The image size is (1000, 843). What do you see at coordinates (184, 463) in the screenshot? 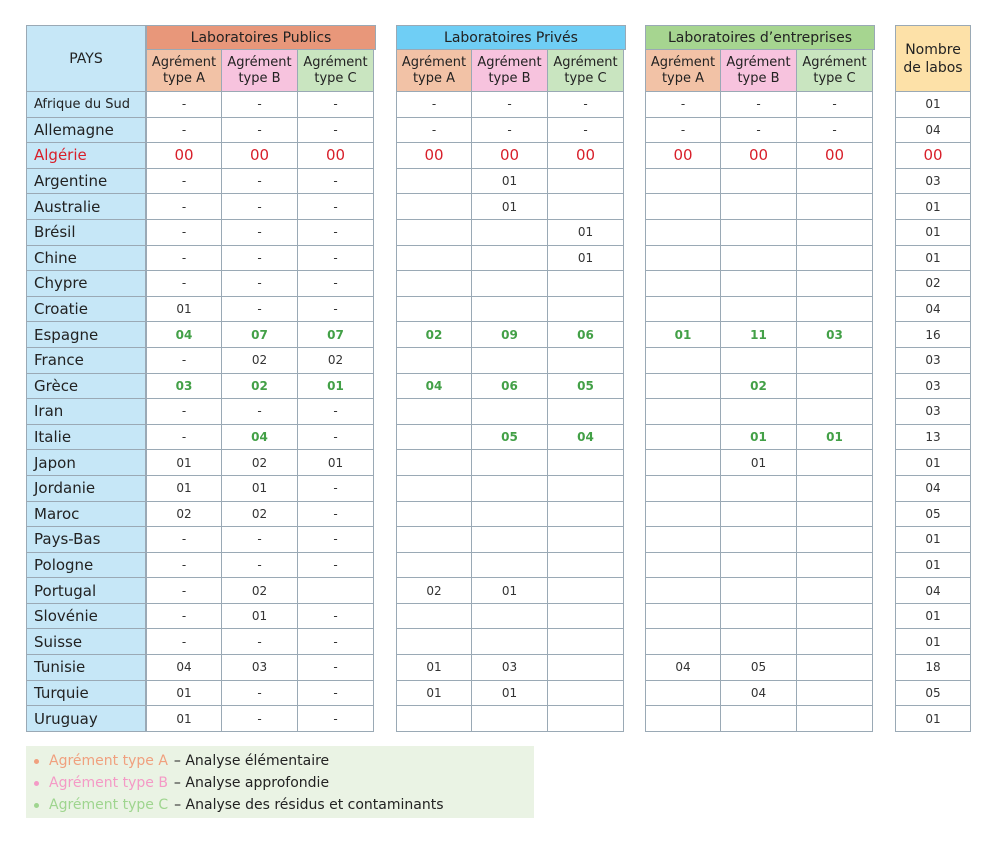
I see `public-type-a-cell: 01` at bounding box center [184, 463].